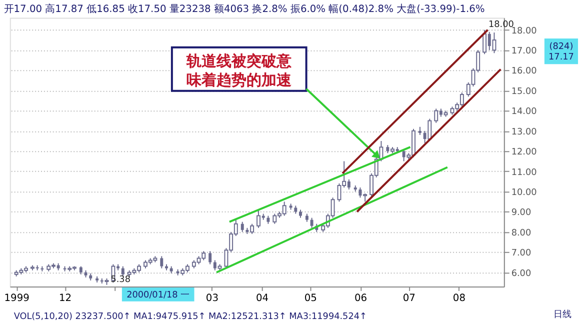  What do you see at coordinates (562, 314) in the screenshot?
I see `text: 日线` at bounding box center [562, 314].